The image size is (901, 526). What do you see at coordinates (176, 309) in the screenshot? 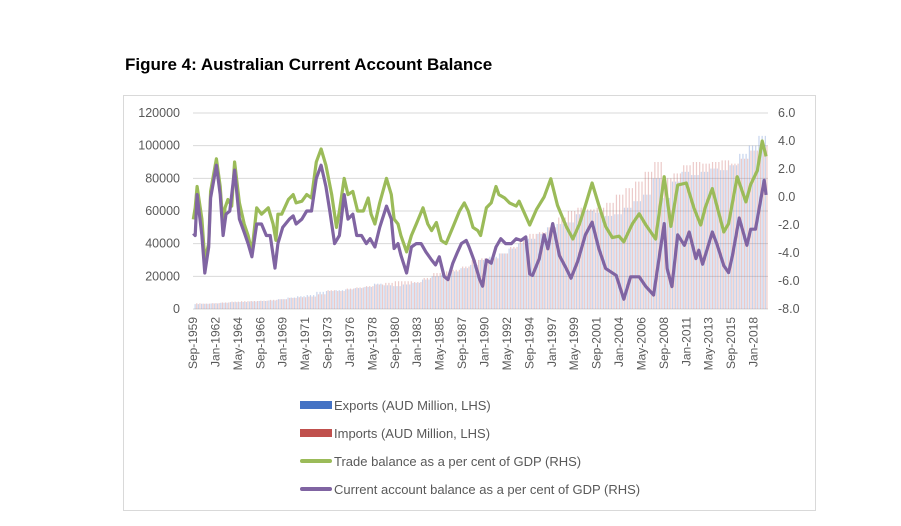
I see `left-axis-tick-label: 0` at bounding box center [176, 309].